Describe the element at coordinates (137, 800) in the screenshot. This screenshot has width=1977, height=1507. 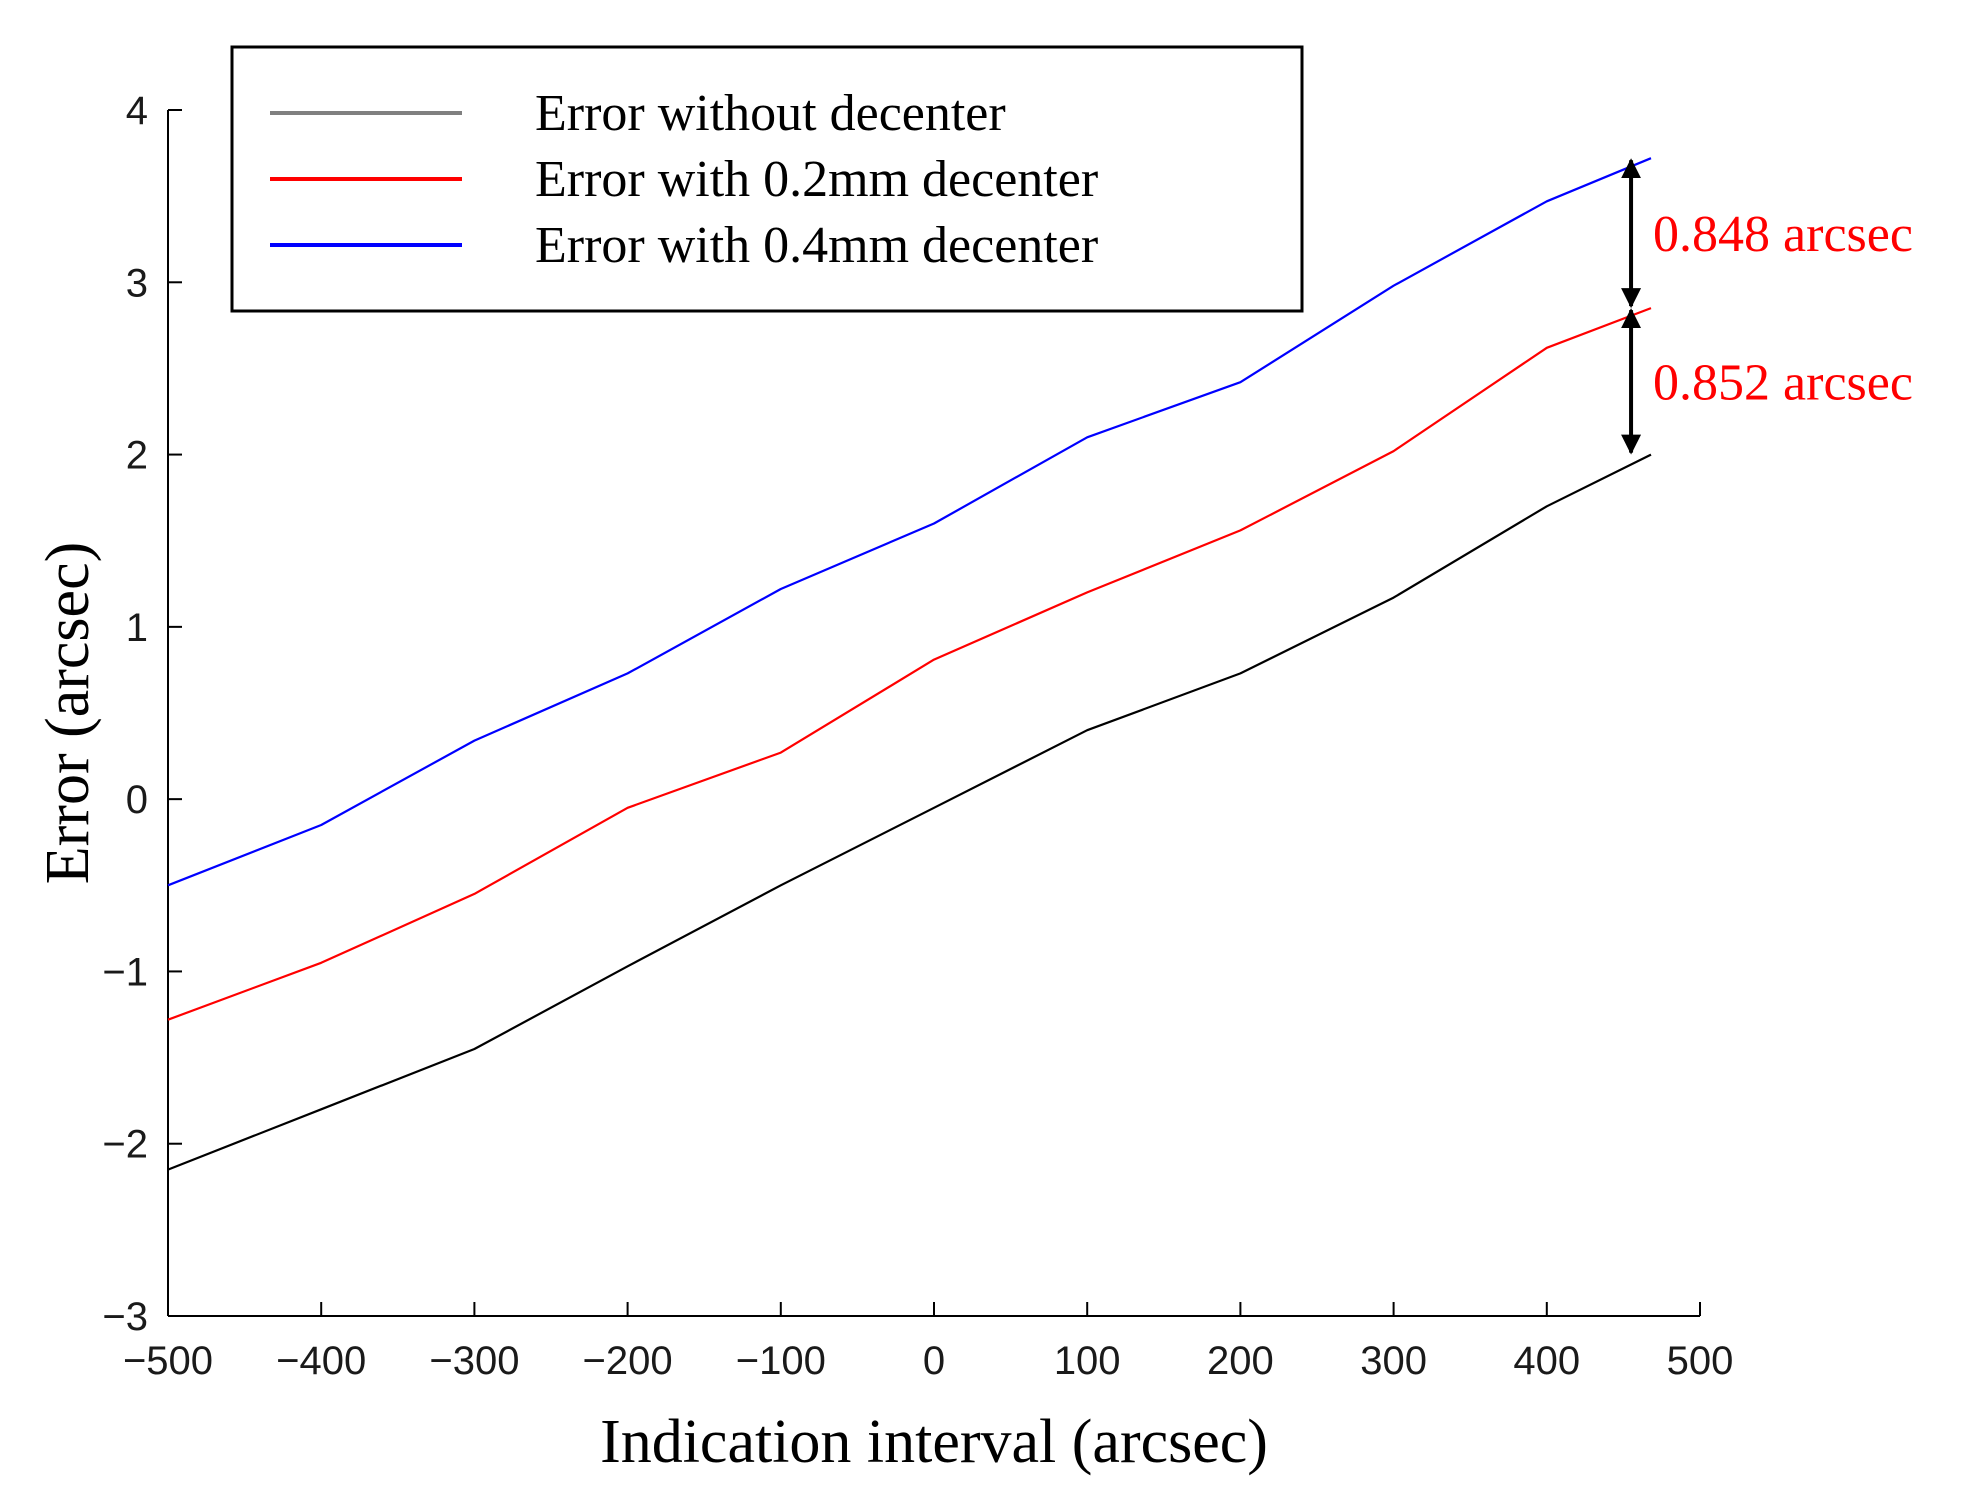
I see `y-tick-label: 0` at that location.